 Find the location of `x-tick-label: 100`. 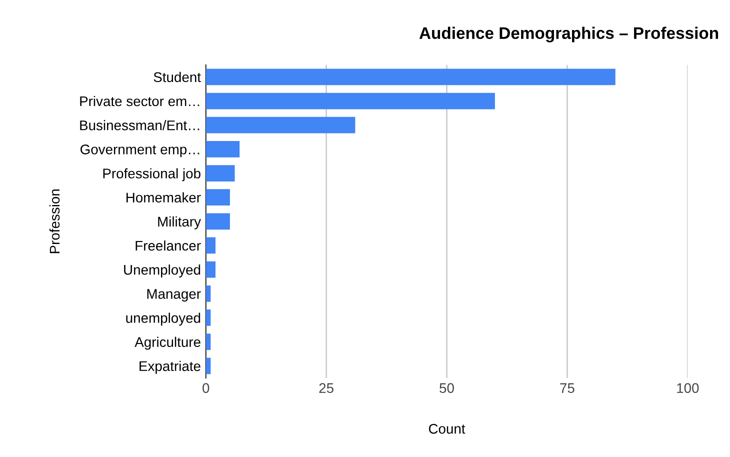

x-tick-label: 100 is located at coordinates (688, 388).